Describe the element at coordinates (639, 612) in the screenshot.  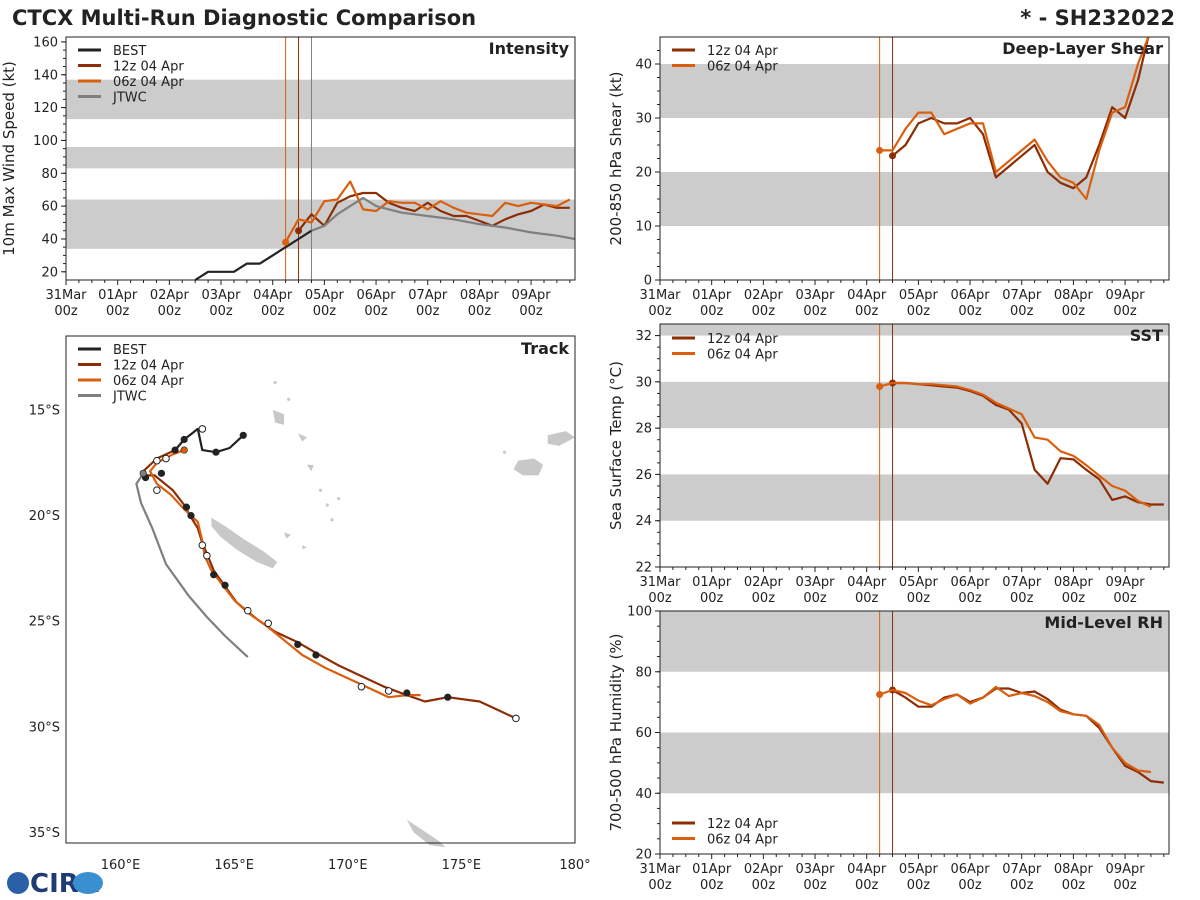
I see `y-tick-label: 100` at that location.